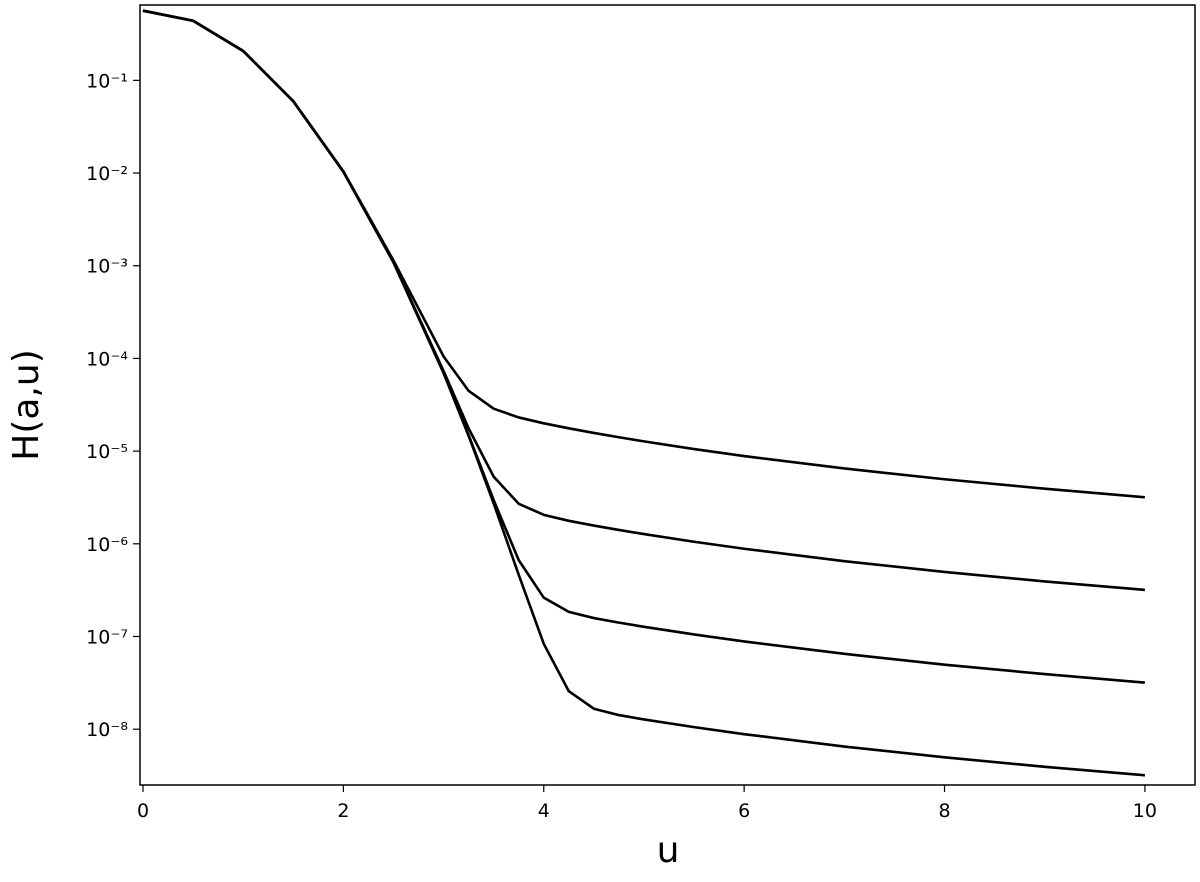 The width and height of the screenshot is (1200, 882). I want to click on x-tick-label: 10, so click(1145, 811).